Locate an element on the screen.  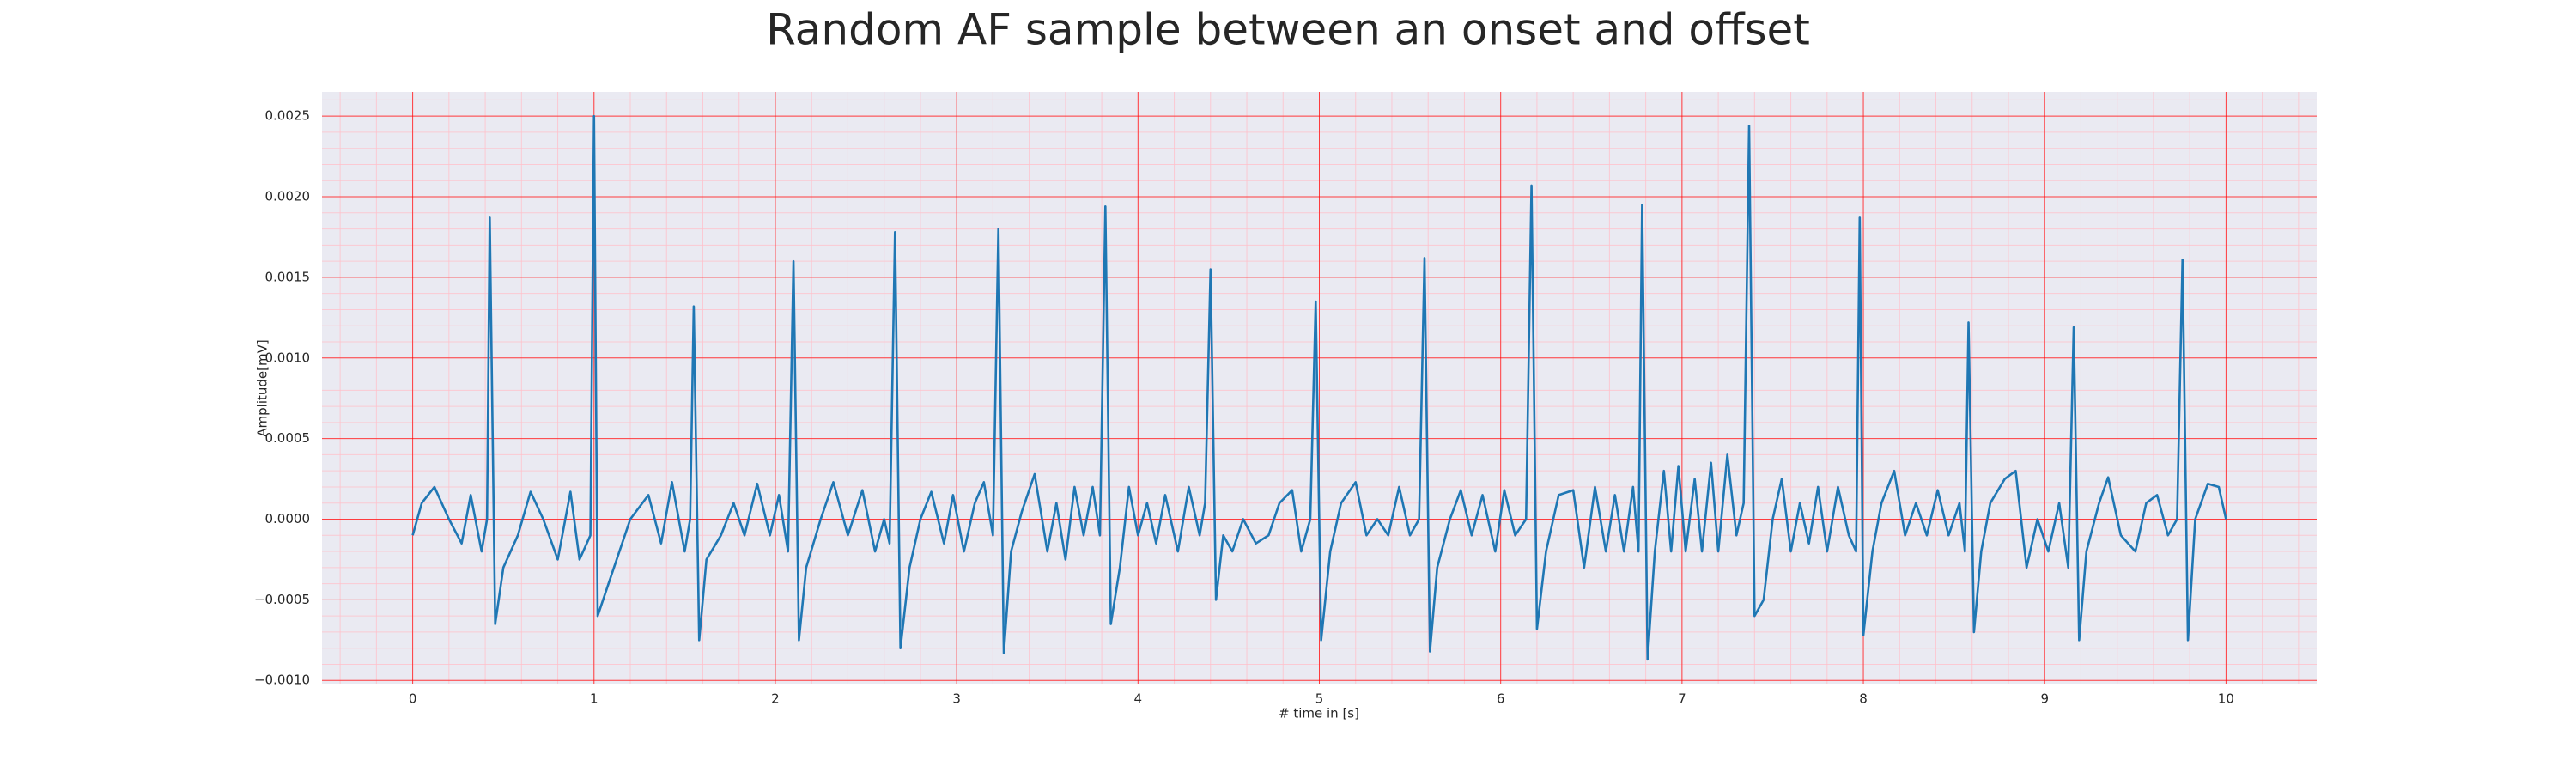
y-tick-label: 0.0000 is located at coordinates (288, 518).